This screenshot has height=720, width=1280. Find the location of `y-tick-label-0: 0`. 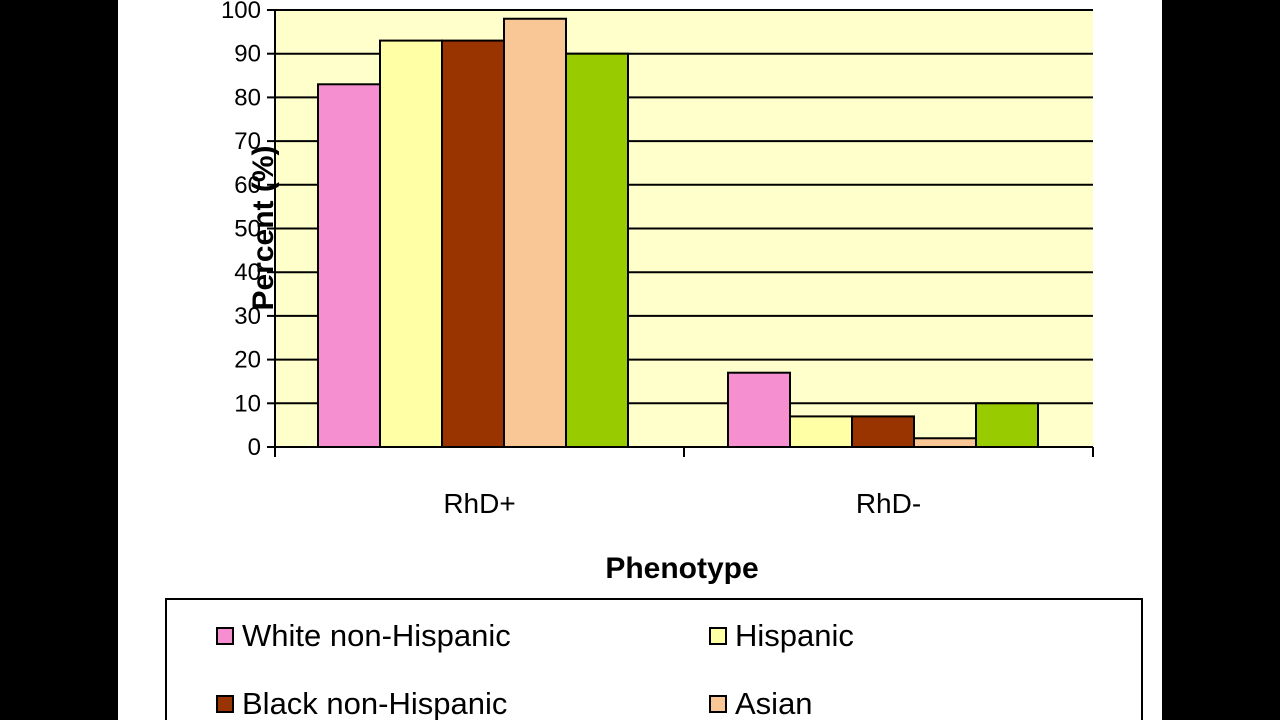

y-tick-label-0: 0 is located at coordinates (254, 447).